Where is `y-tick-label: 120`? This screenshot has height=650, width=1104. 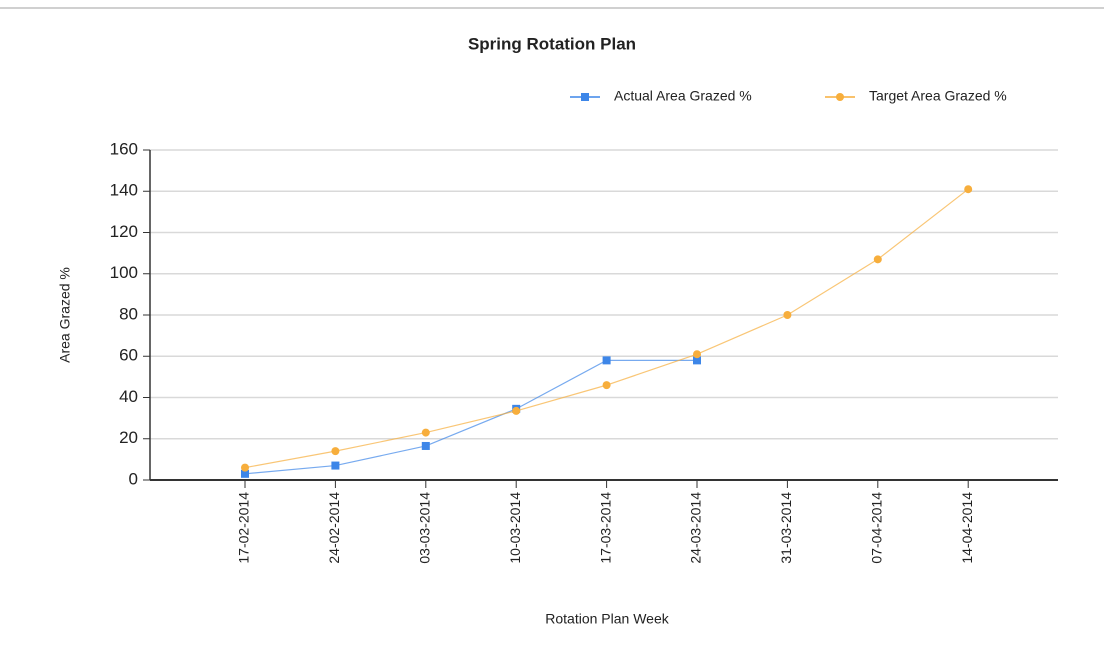
y-tick-label: 120 is located at coordinates (124, 231).